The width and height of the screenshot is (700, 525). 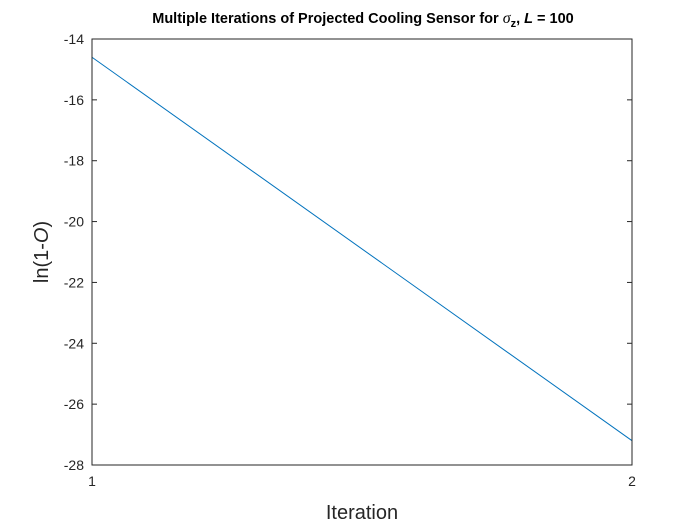 What do you see at coordinates (92, 481) in the screenshot?
I see `x-tick-label: 1` at bounding box center [92, 481].